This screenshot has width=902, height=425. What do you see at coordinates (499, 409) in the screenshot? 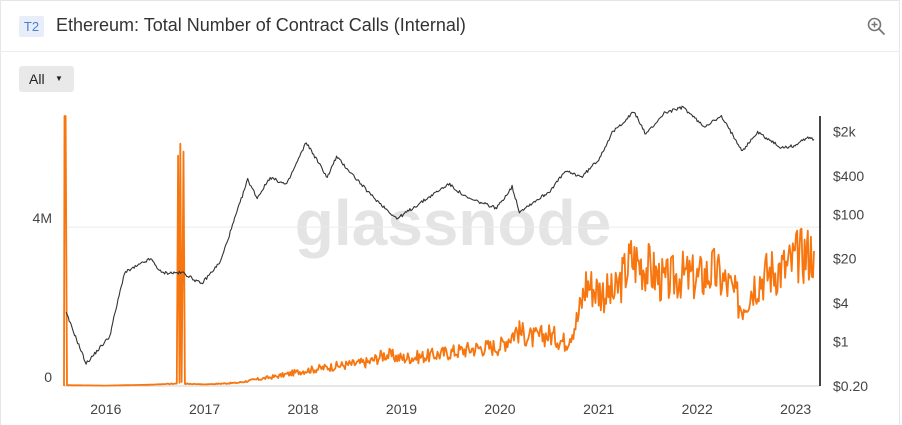
I see `x-tick-label: 2020` at bounding box center [499, 409].